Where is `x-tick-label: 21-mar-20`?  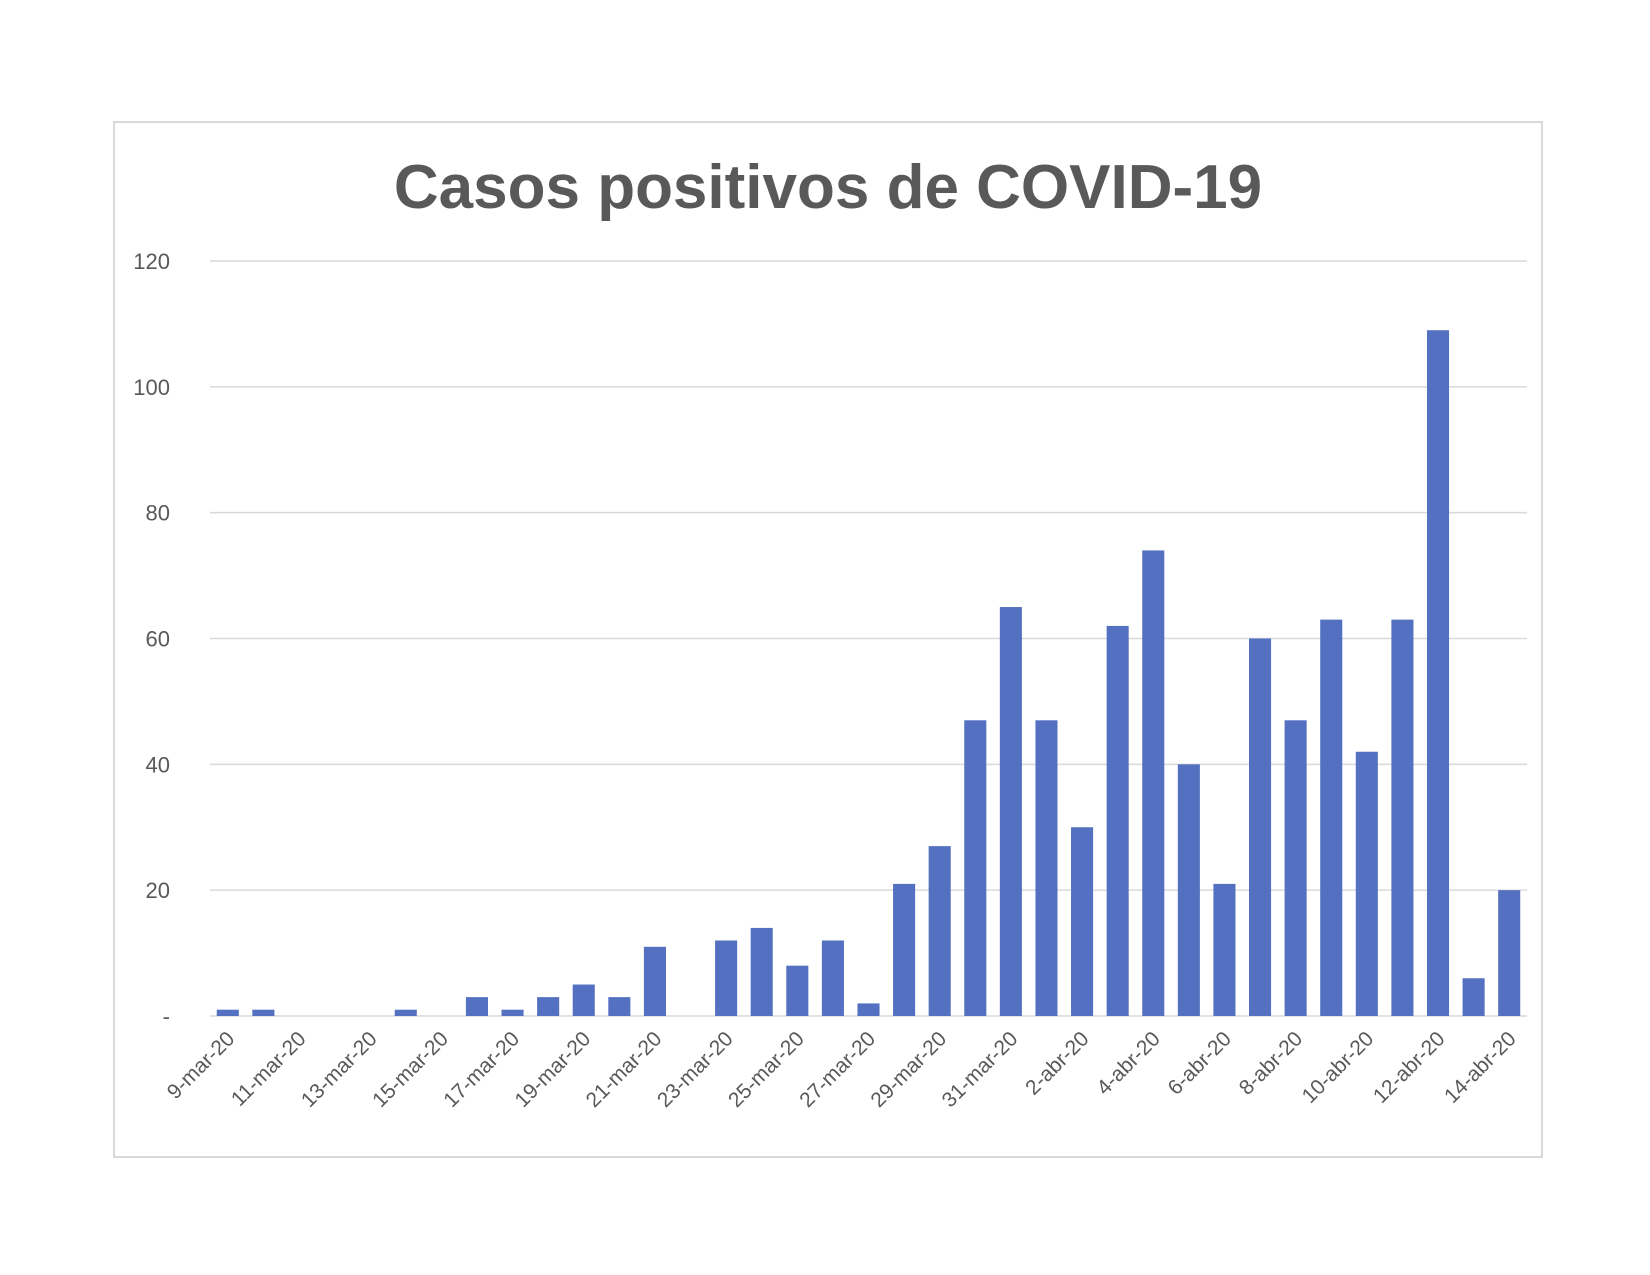 x-tick-label: 21-mar-20 is located at coordinates (624, 1069).